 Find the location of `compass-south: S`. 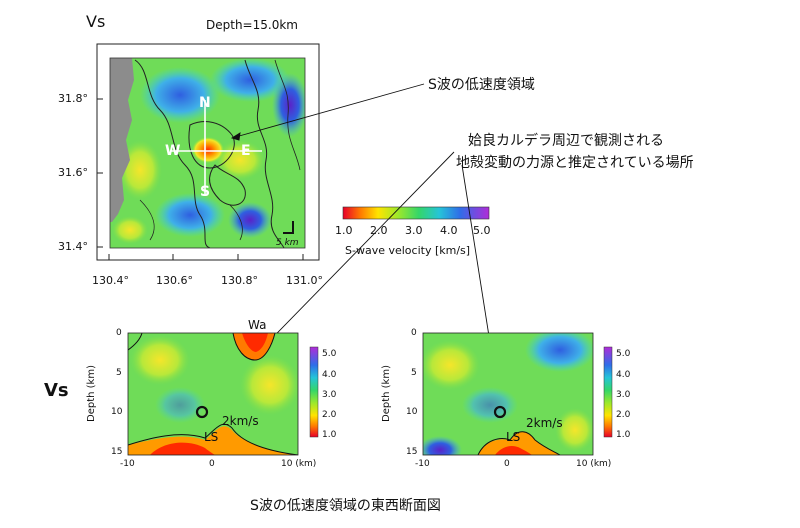

compass-south: S is located at coordinates (205, 192).